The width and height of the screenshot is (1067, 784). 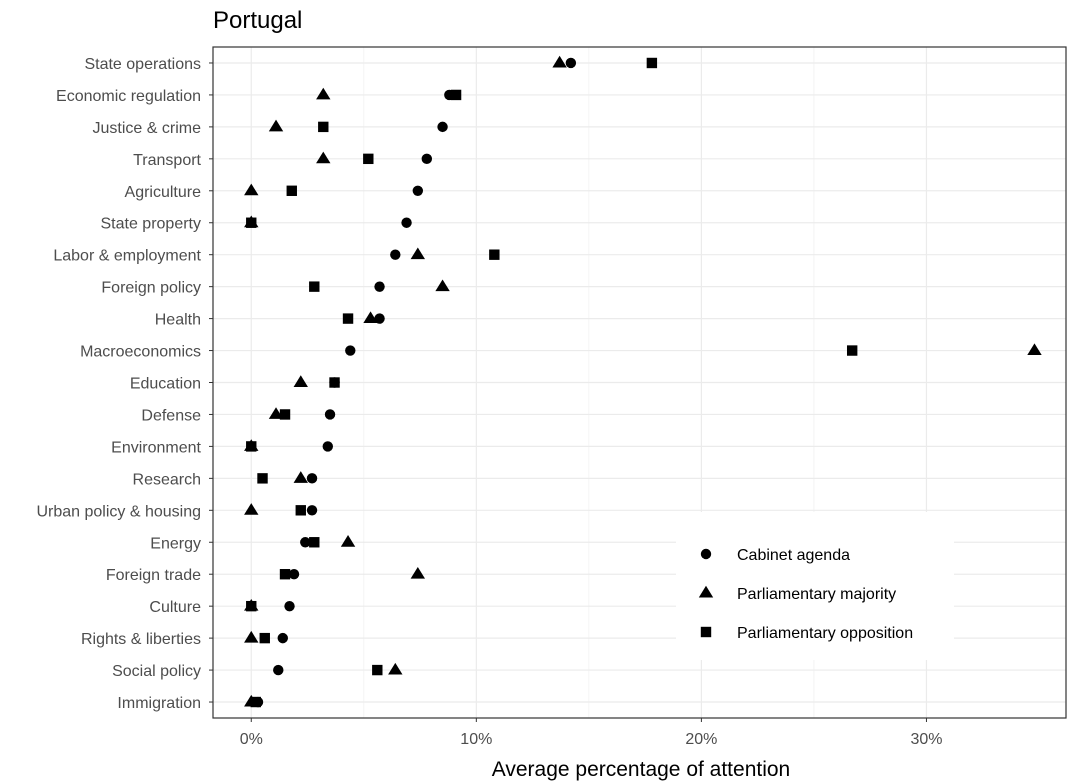 I want to click on y-tick-label: Research, so click(x=167, y=479).